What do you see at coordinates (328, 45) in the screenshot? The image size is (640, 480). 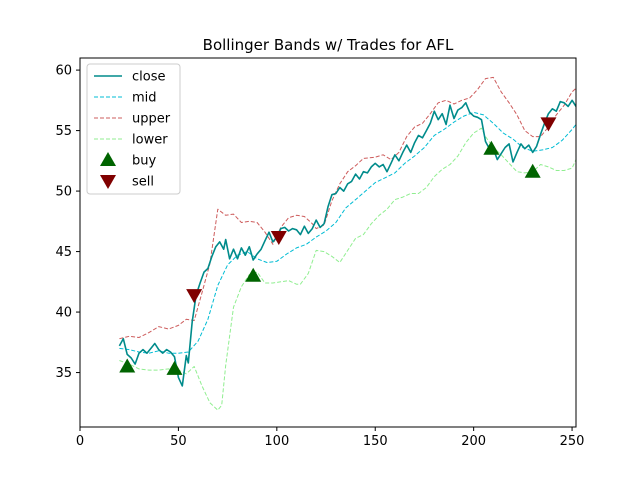 I see `chart-title: Bollinger Bands w/ Trades for AFL` at bounding box center [328, 45].